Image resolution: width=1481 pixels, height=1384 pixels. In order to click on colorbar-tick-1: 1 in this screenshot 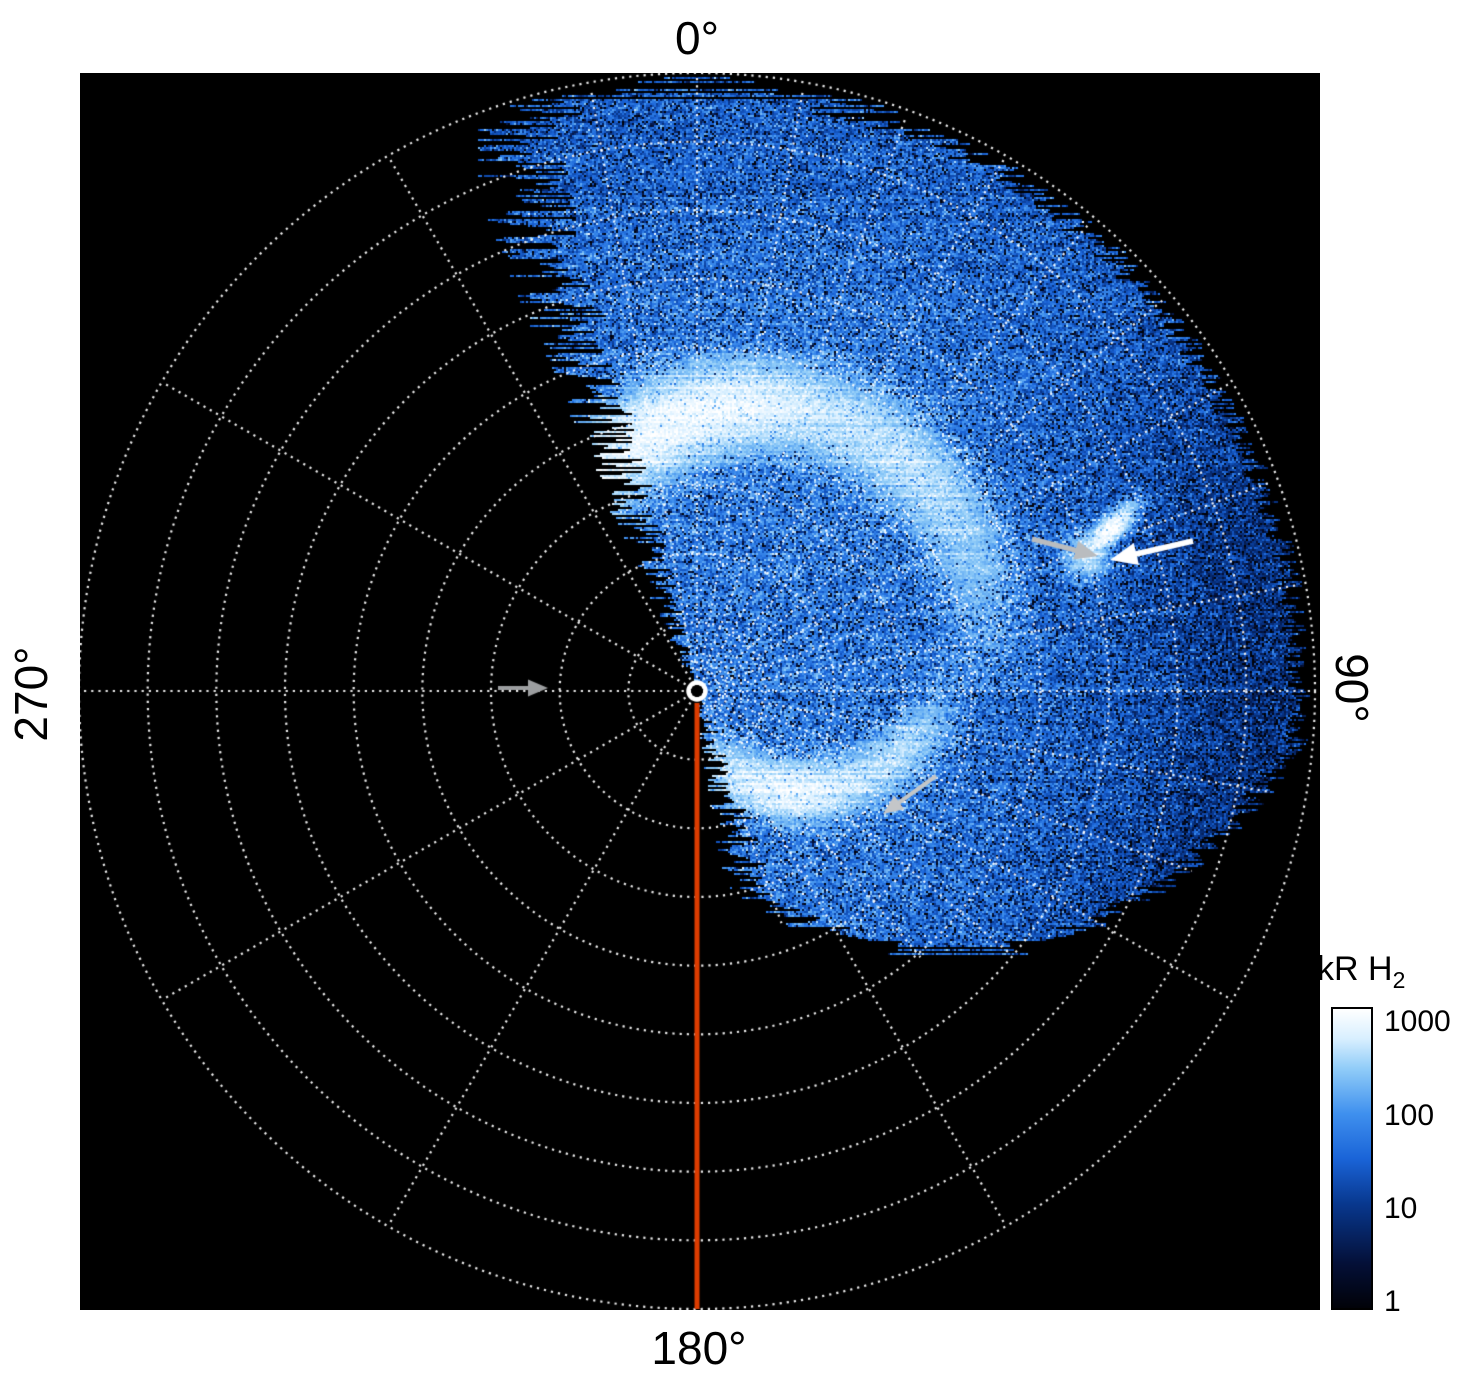, I will do `click(1392, 1301)`.